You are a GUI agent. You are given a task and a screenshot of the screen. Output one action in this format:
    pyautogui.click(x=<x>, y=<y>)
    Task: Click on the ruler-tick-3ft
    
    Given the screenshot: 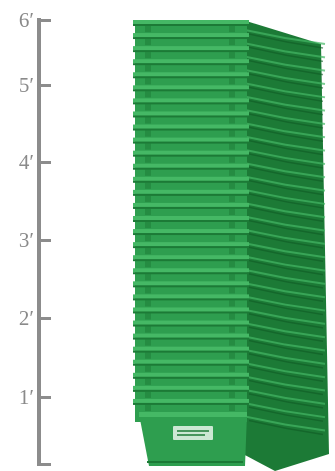 What is the action you would take?
    pyautogui.click(x=44, y=240)
    